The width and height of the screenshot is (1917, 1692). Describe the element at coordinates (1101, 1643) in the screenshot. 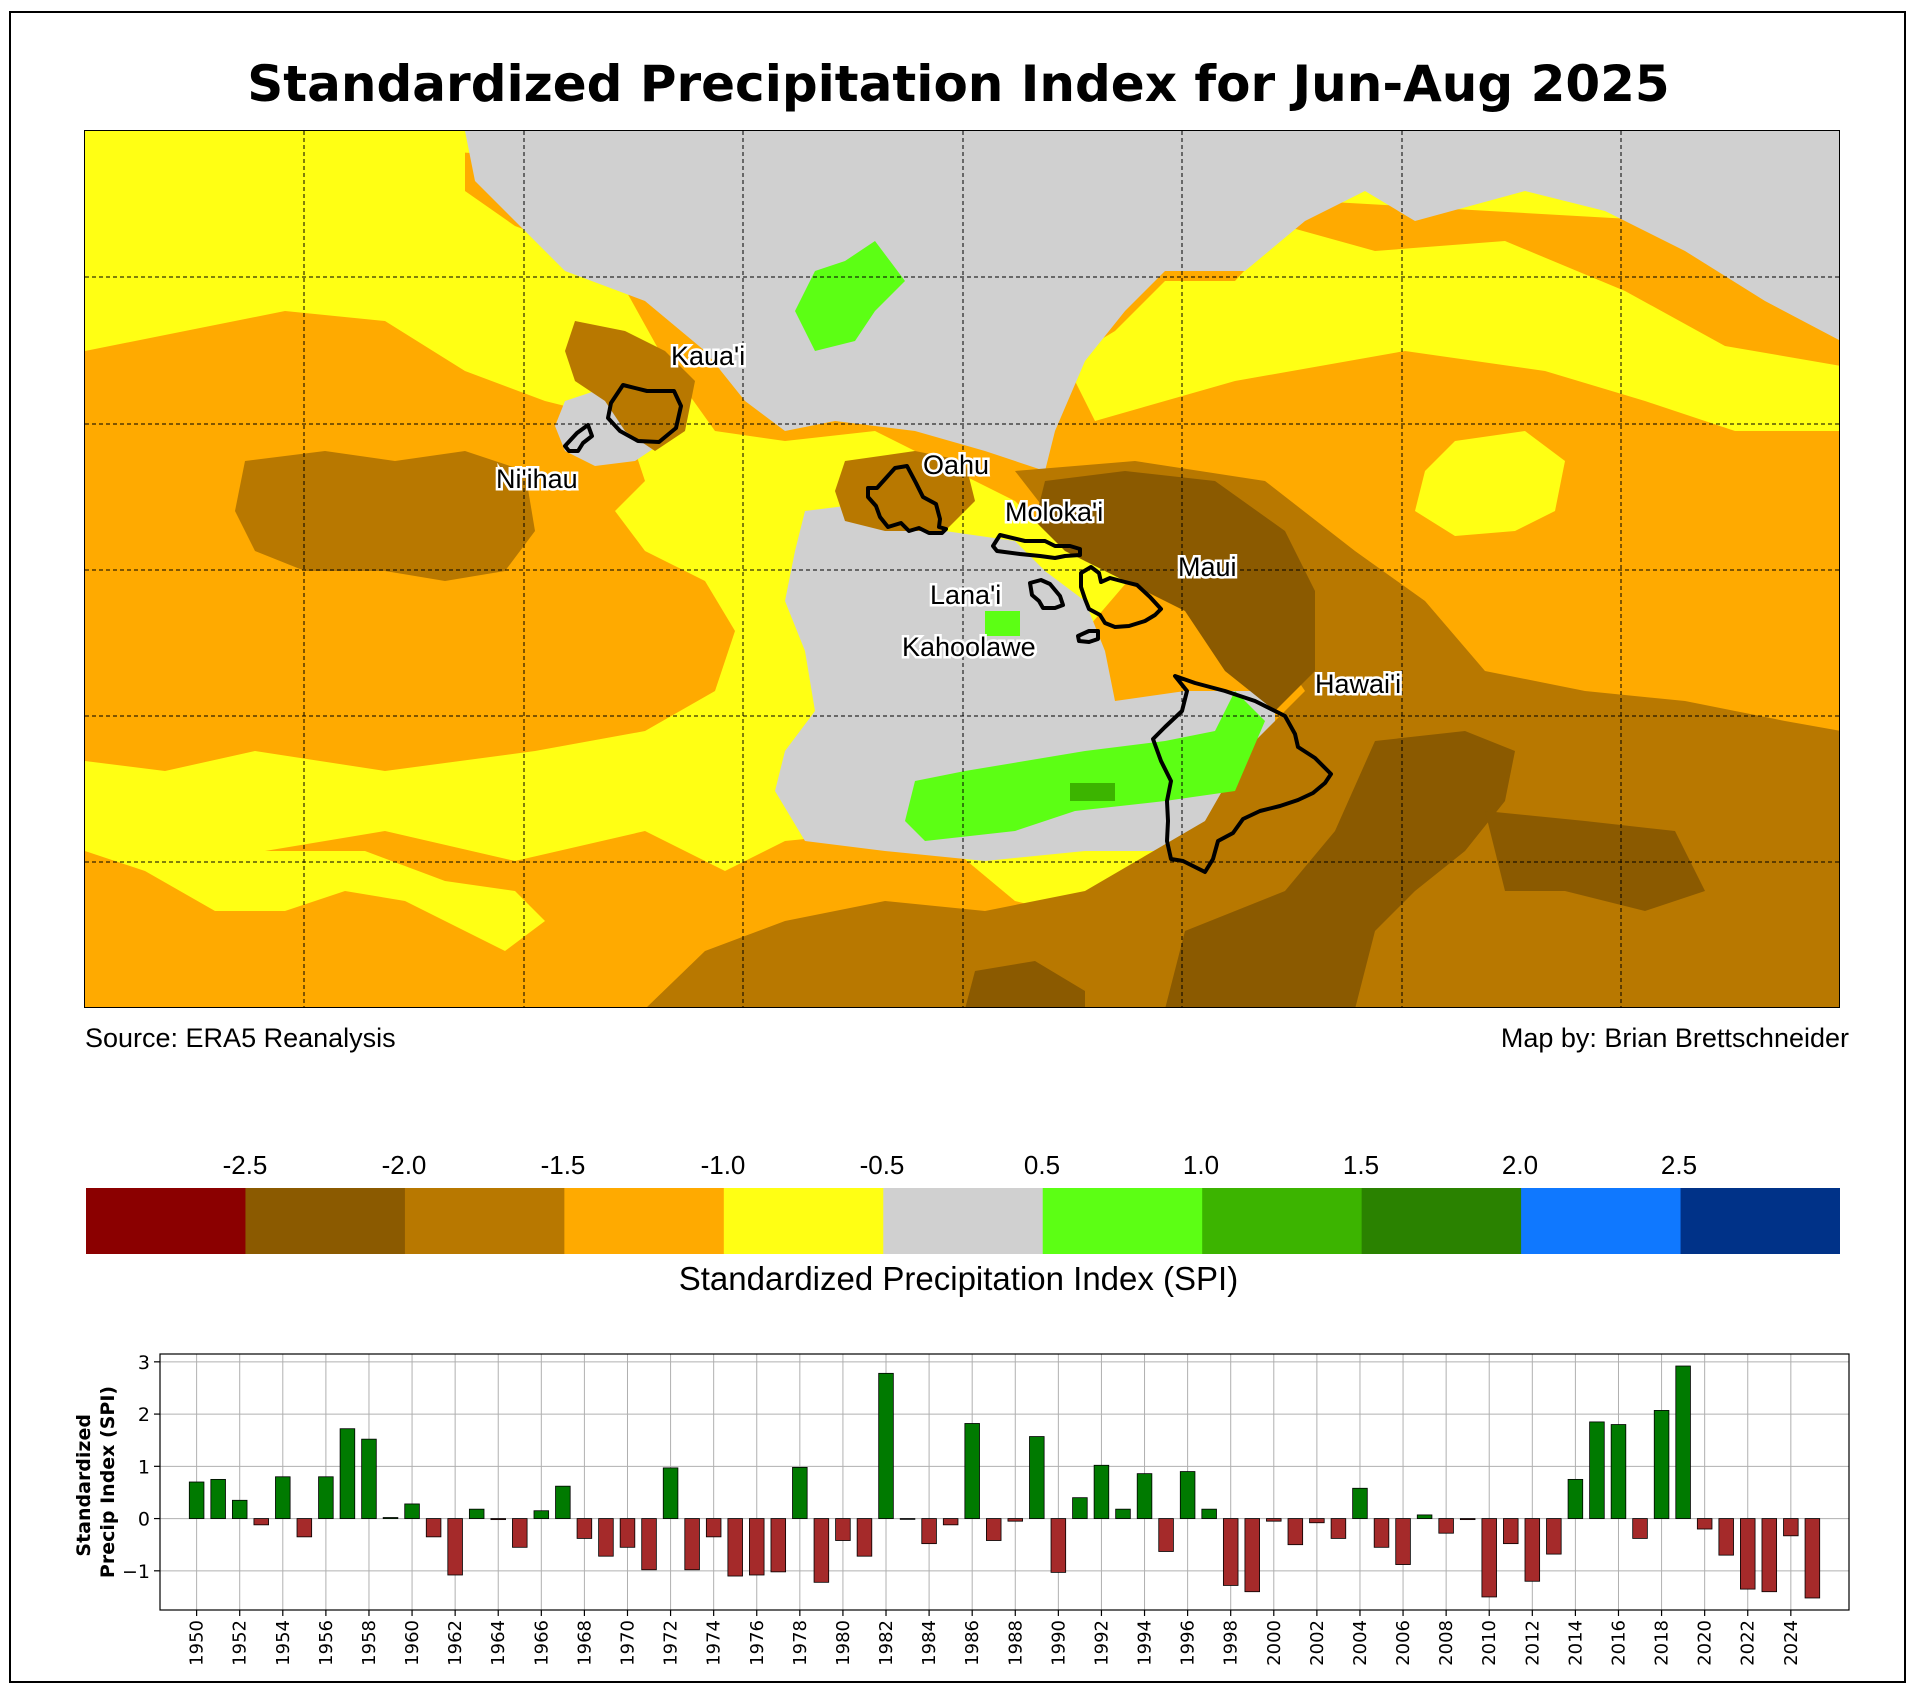

I see `xtick-label: 1992` at that location.